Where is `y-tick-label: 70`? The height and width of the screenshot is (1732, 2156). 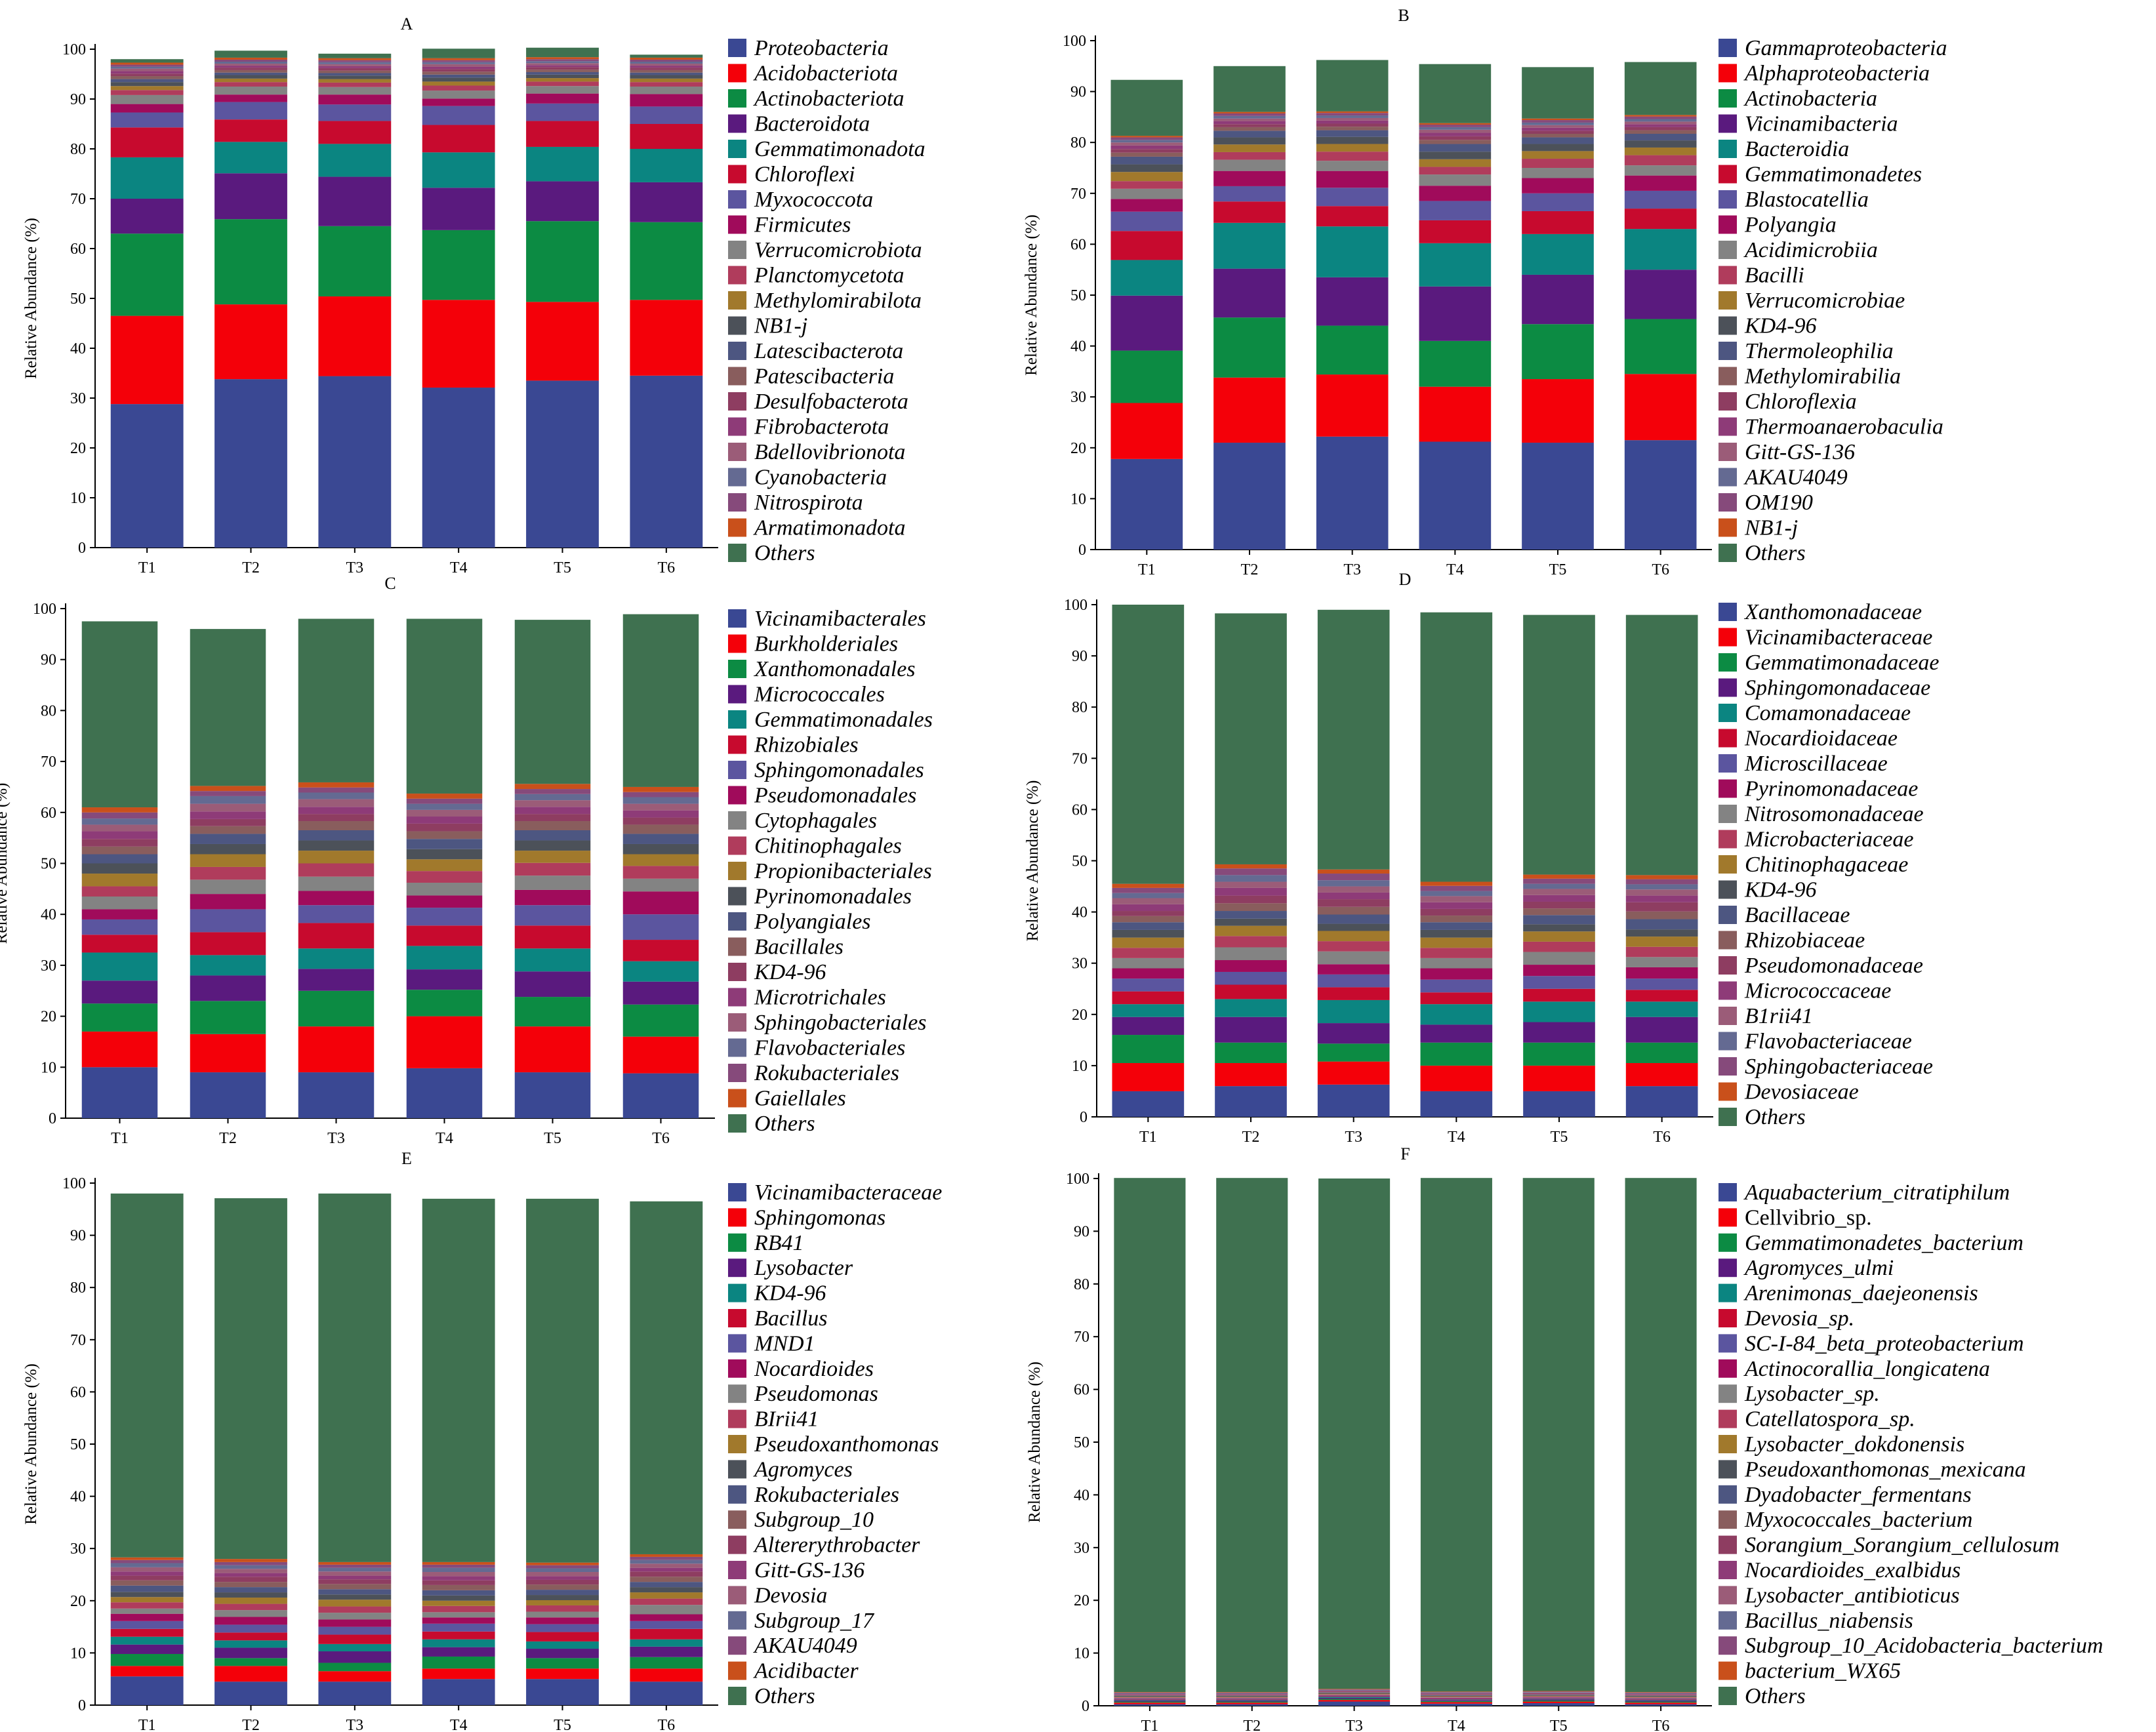 y-tick-label: 70 is located at coordinates (78, 200).